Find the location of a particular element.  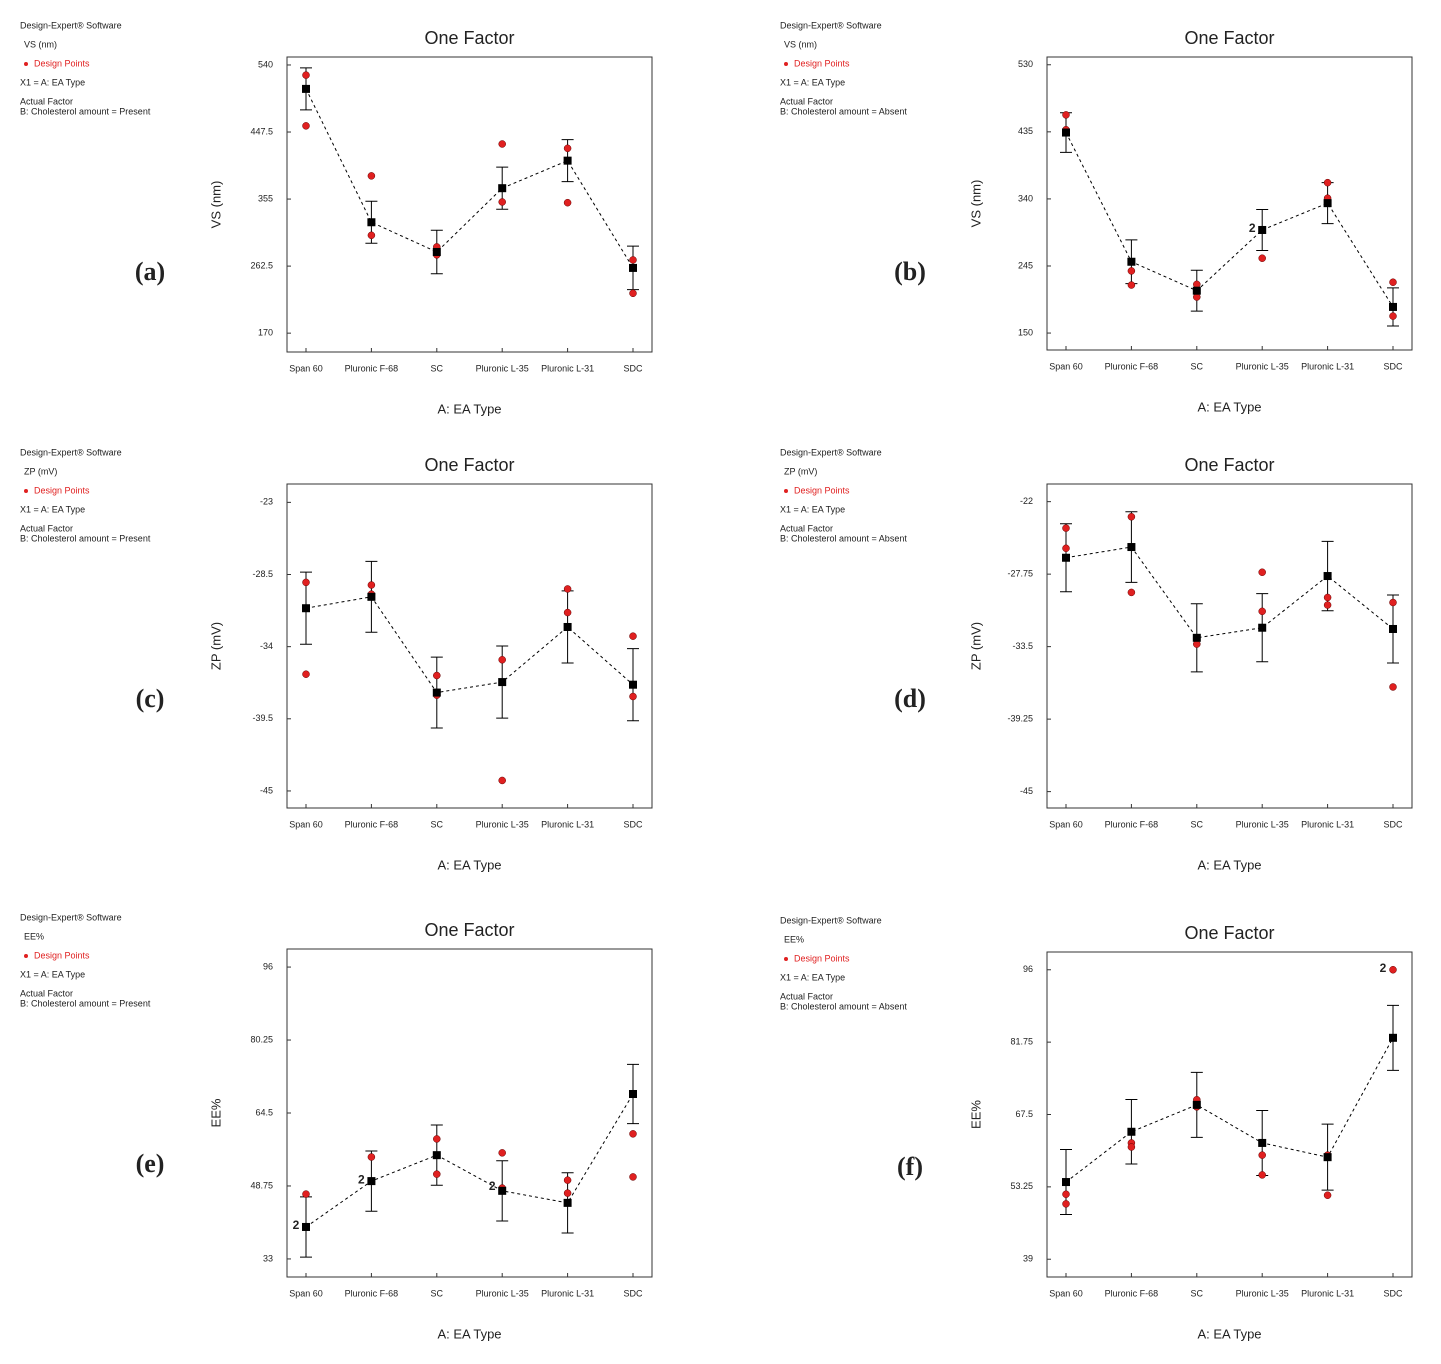

y-tick-label: -22 is located at coordinates (1026, 501).